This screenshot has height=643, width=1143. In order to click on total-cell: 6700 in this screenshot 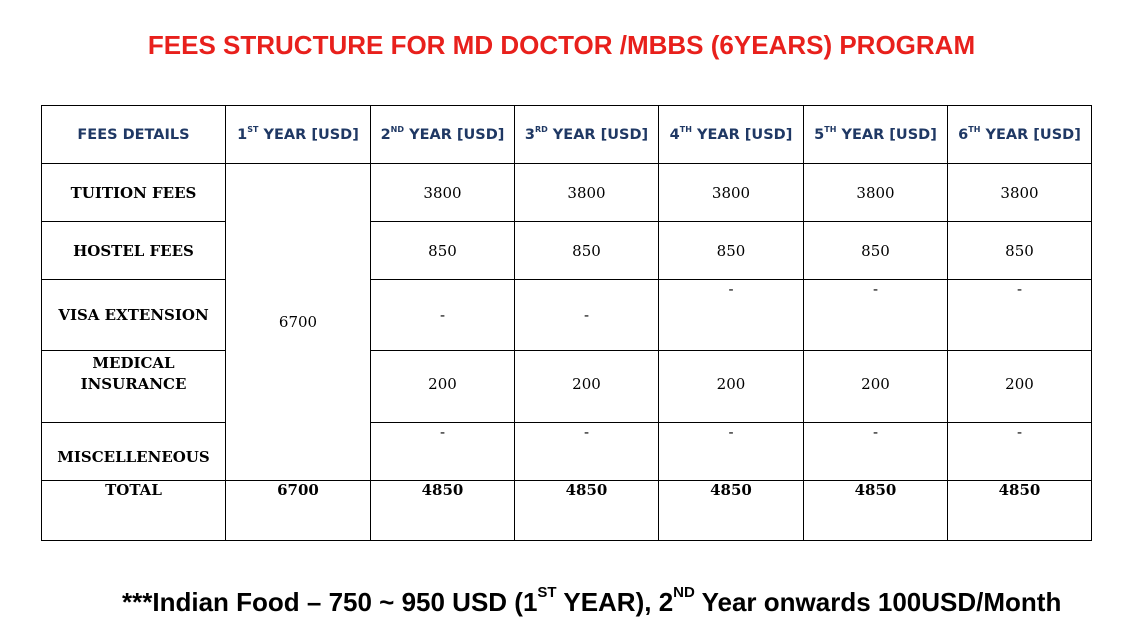, I will do `click(298, 510)`.